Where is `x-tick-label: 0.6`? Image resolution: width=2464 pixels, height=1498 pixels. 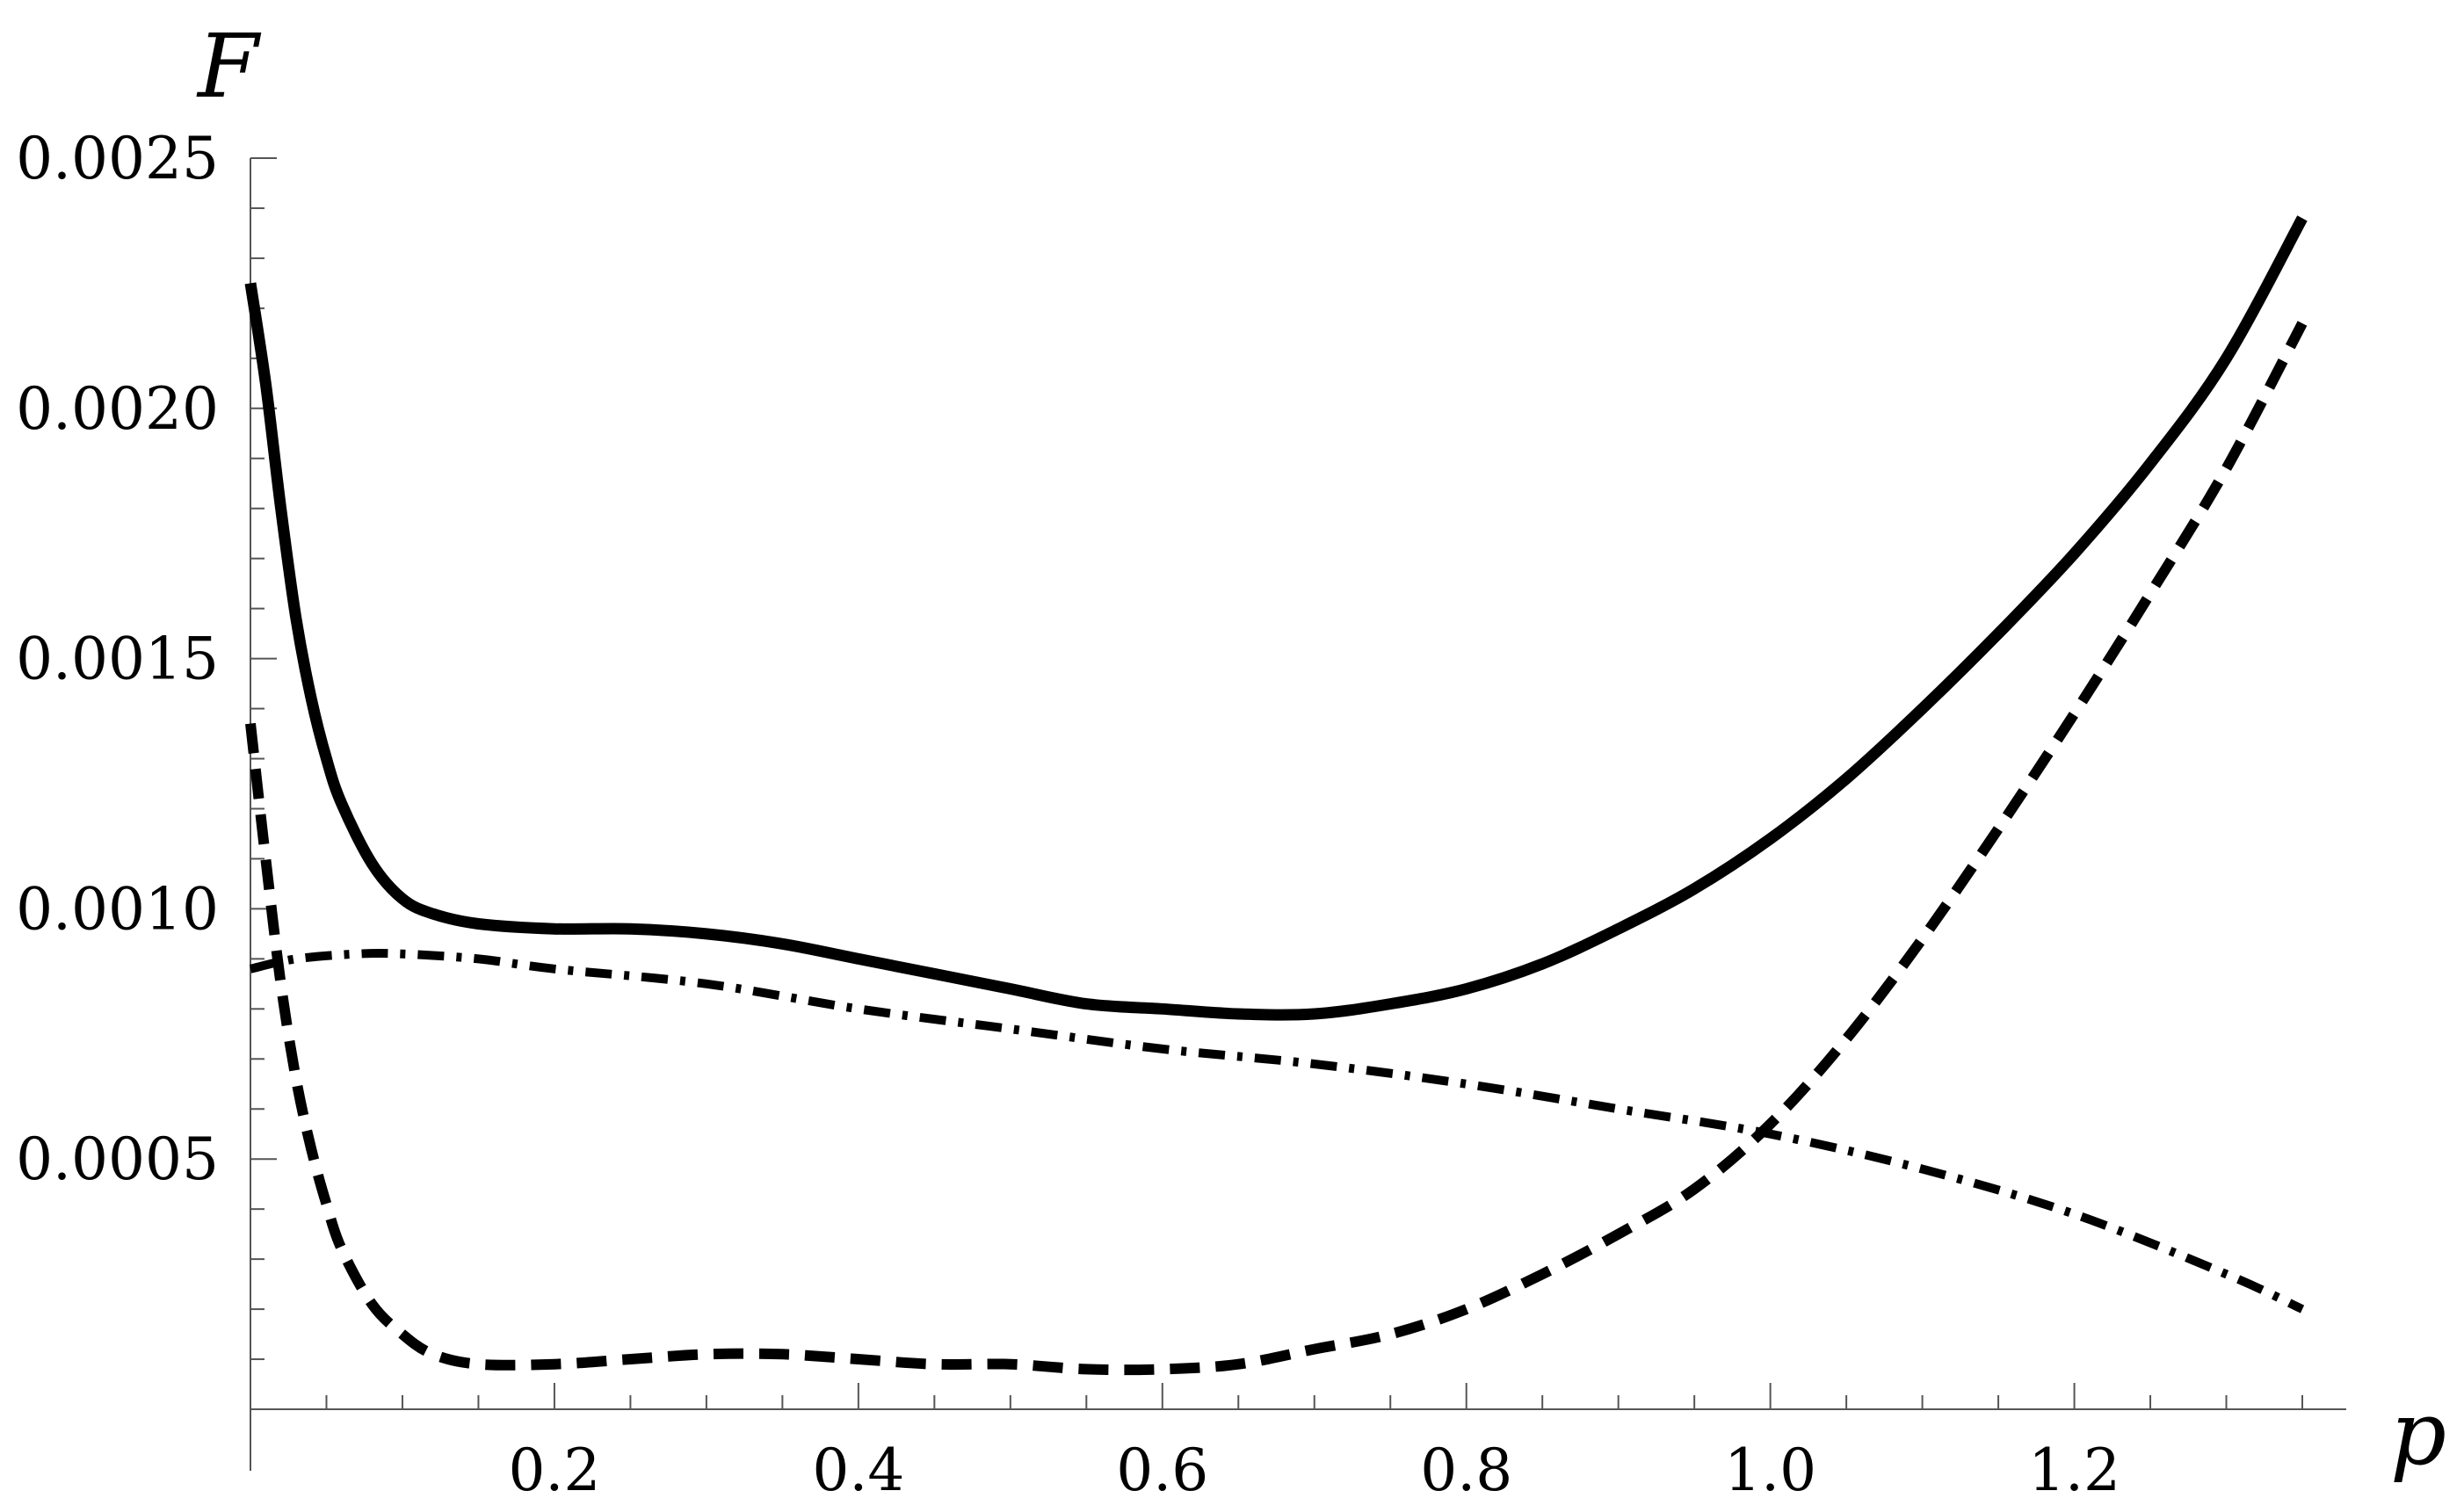 x-tick-label: 0.6 is located at coordinates (1162, 1467).